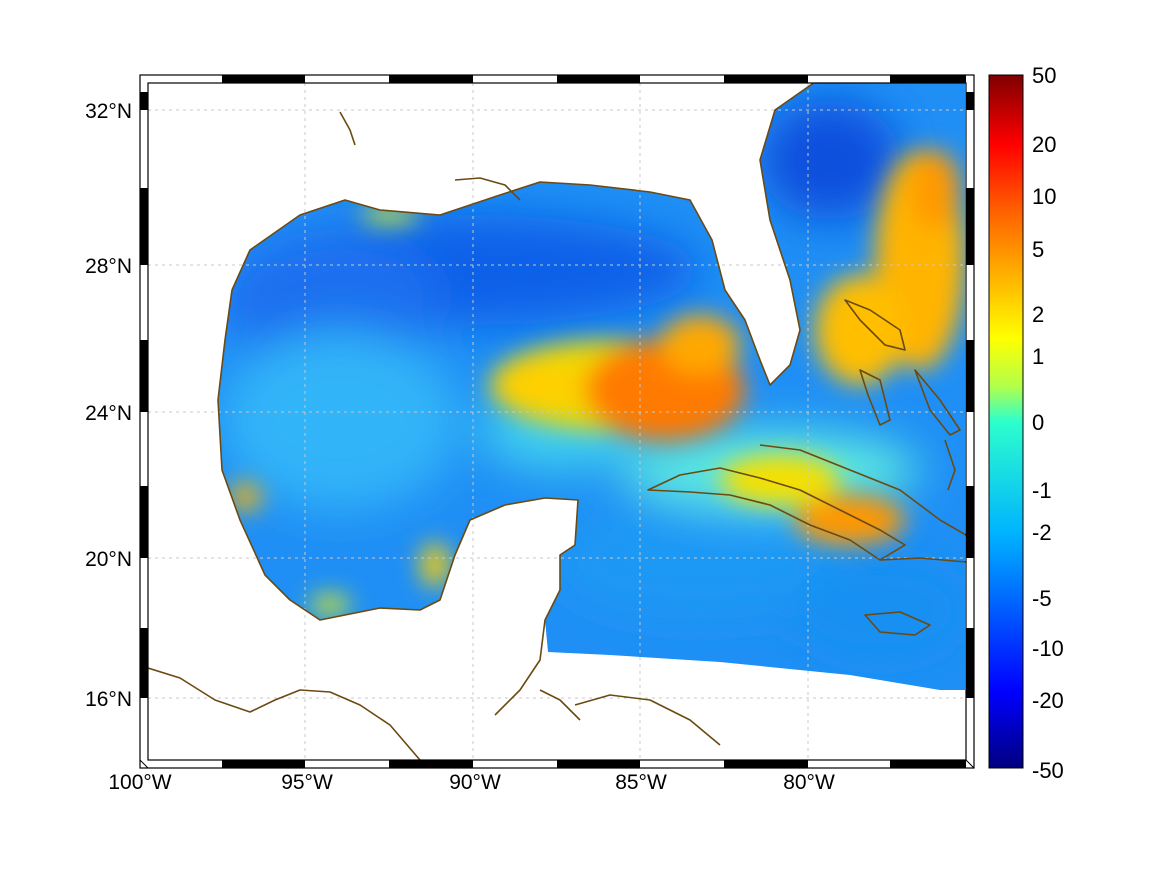 Image resolution: width=1167 pixels, height=875 pixels. What do you see at coordinates (809, 782) in the screenshot?
I see `lon-label-80w: 80°W` at bounding box center [809, 782].